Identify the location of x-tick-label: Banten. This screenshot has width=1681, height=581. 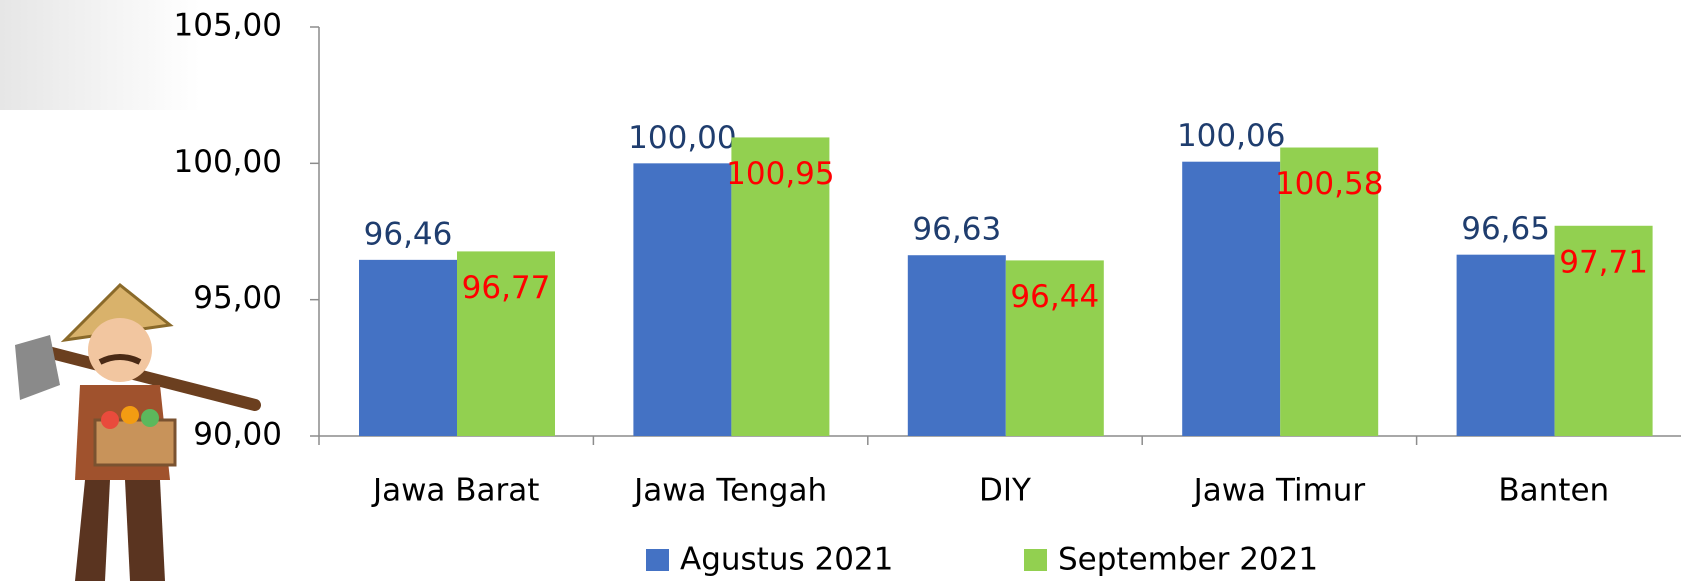
(1553, 491).